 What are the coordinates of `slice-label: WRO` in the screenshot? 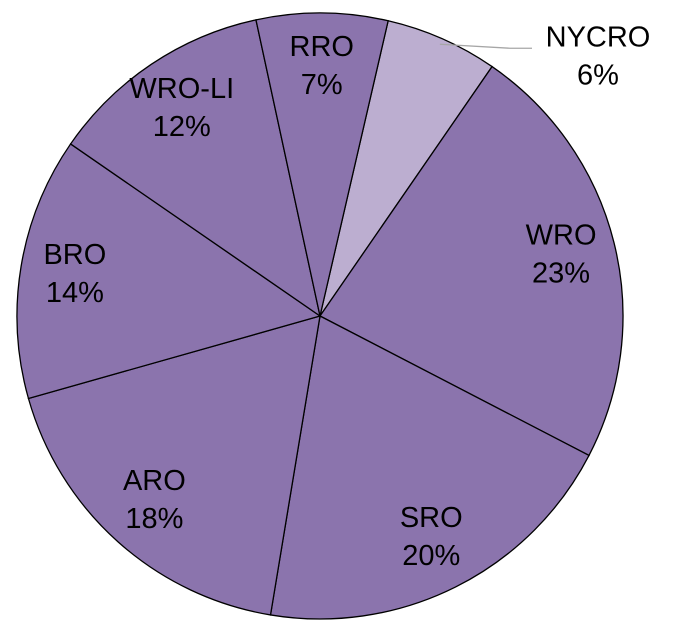 It's located at (561, 236).